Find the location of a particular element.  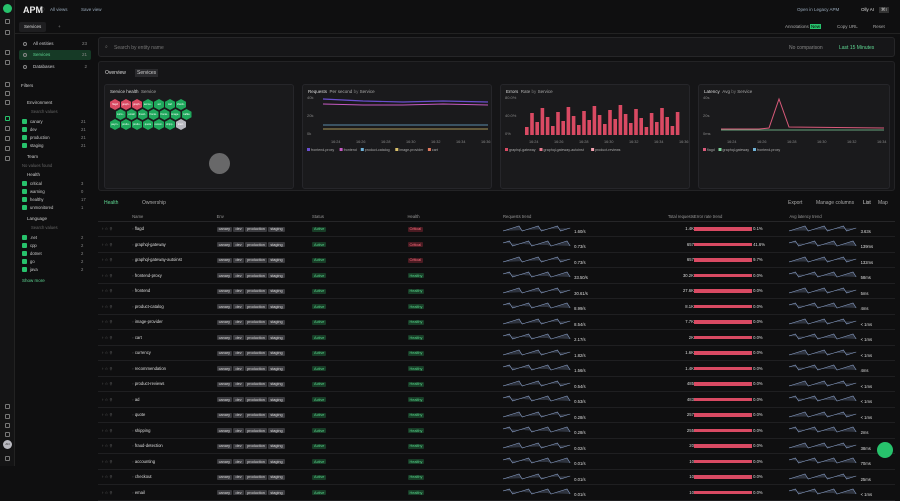

service-name: ◦ frontend is located at coordinates (174, 291).